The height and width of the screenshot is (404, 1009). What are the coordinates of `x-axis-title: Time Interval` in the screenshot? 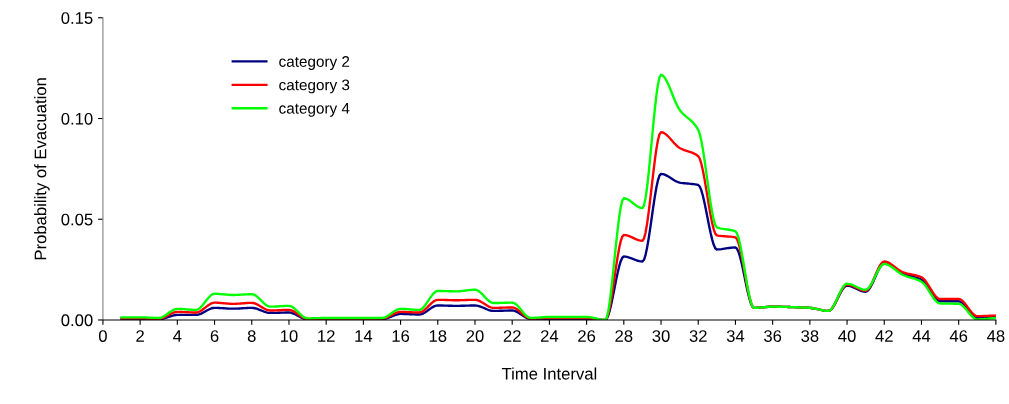 It's located at (549, 373).